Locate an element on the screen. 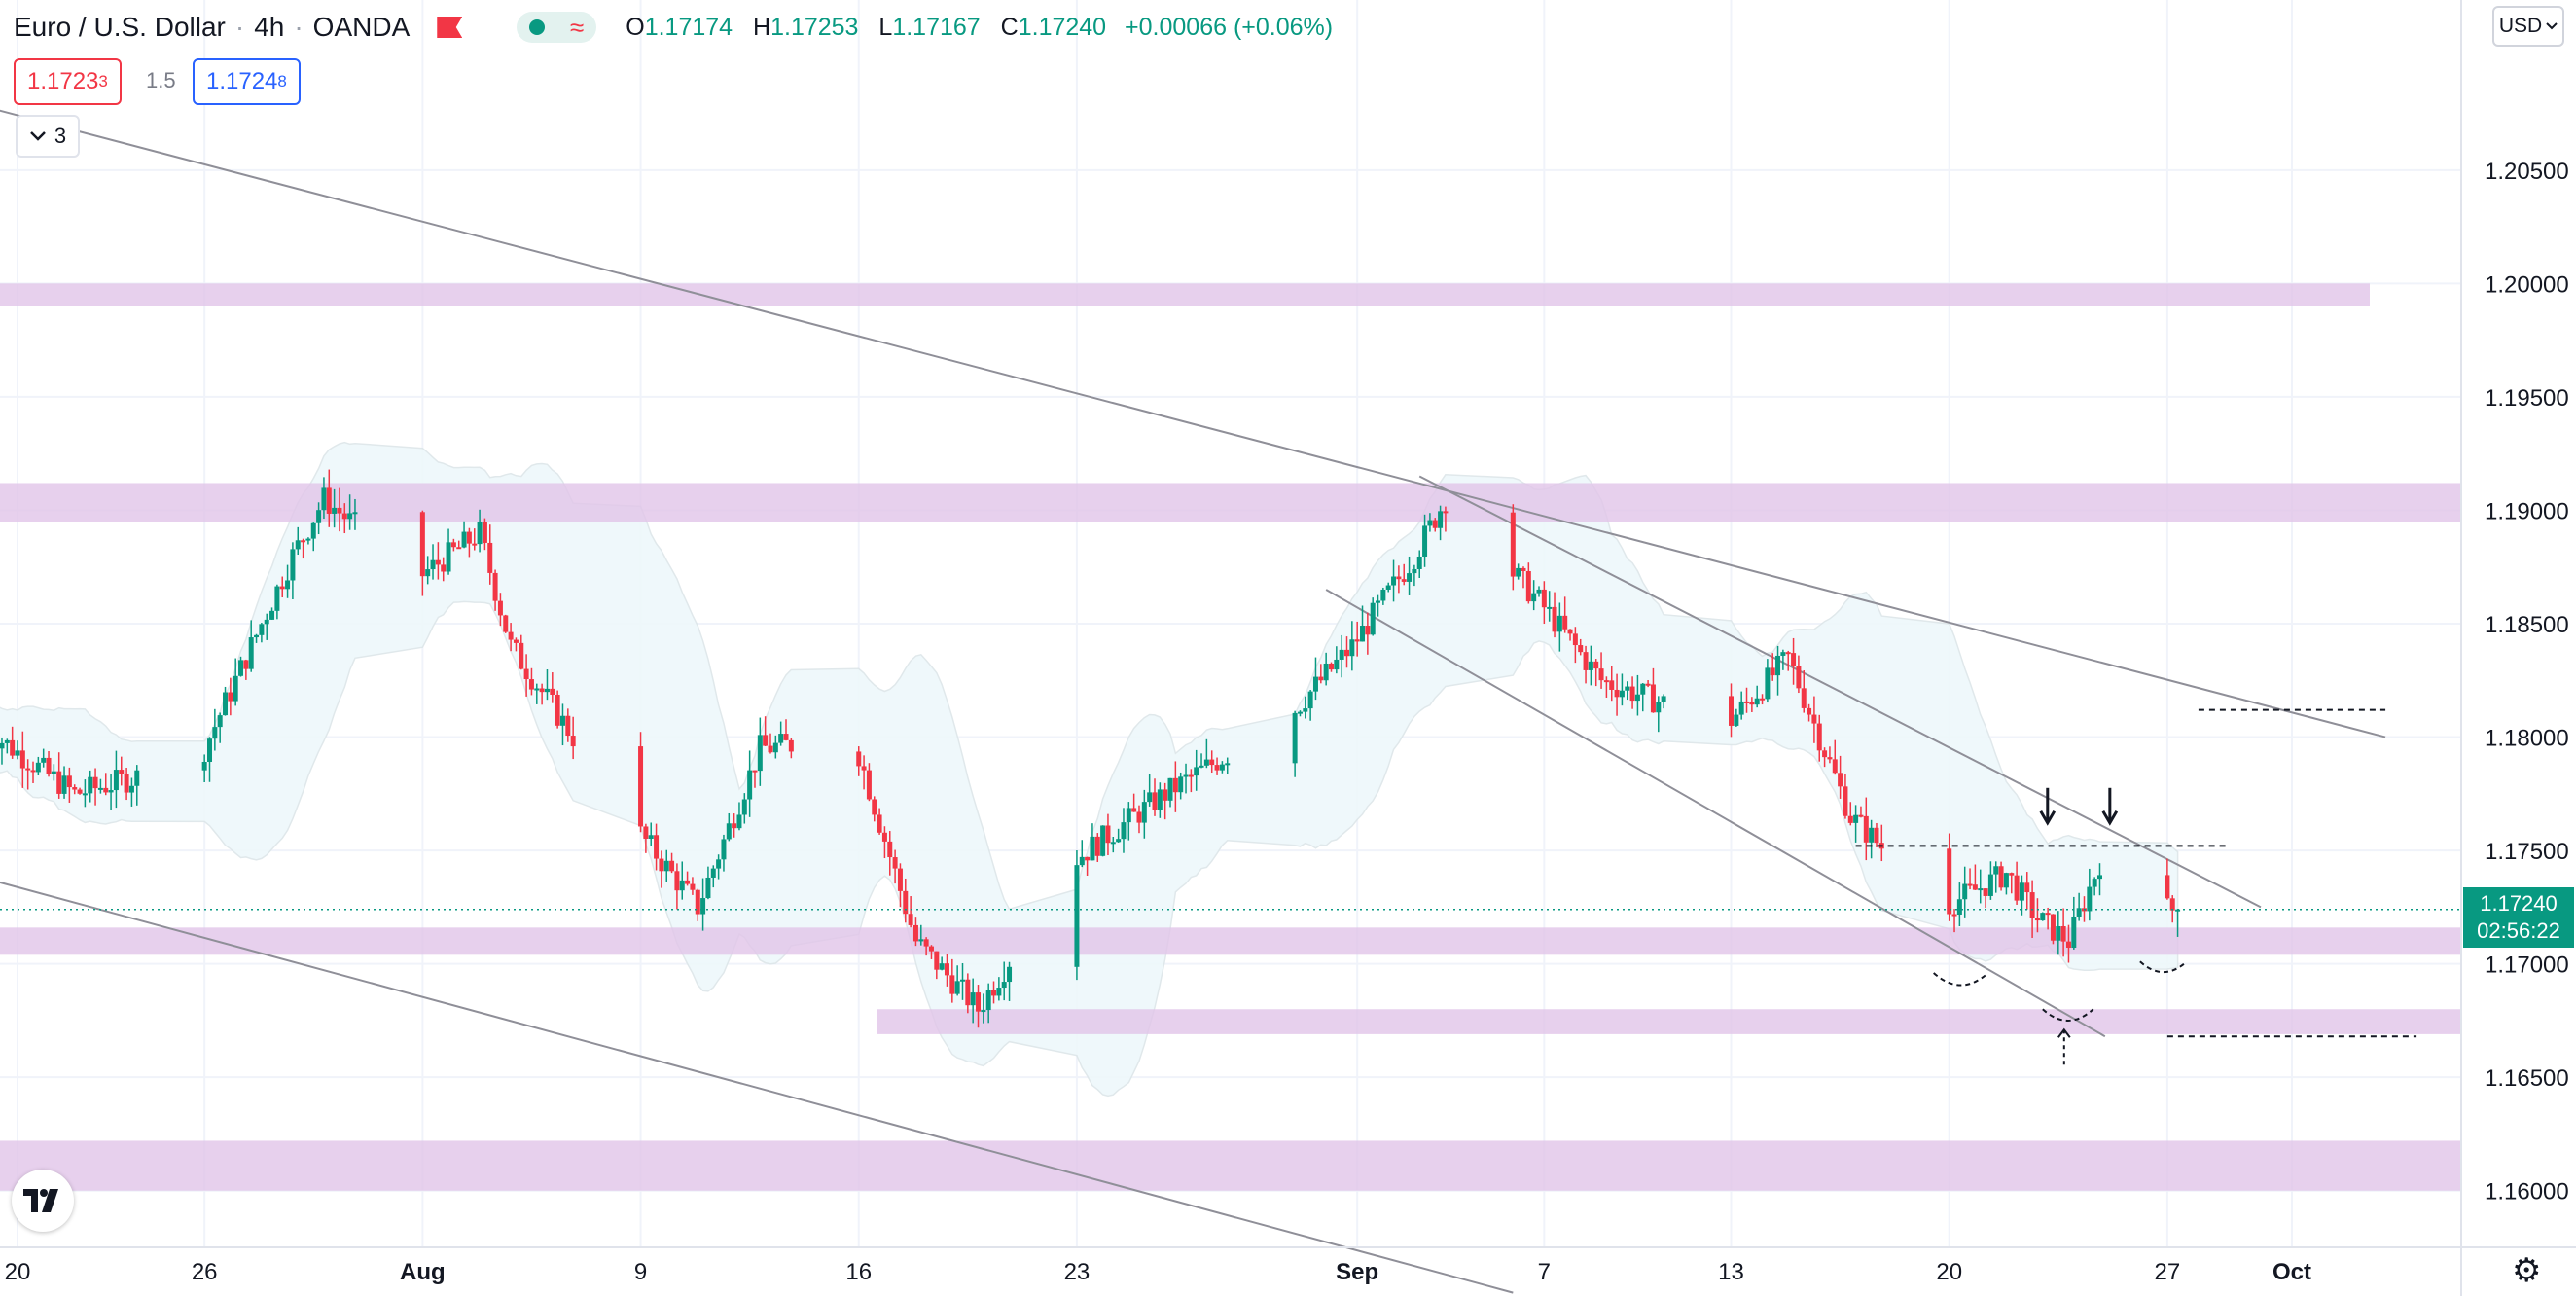 This screenshot has height=1296, width=2576. currency-label: USD is located at coordinates (2520, 26).